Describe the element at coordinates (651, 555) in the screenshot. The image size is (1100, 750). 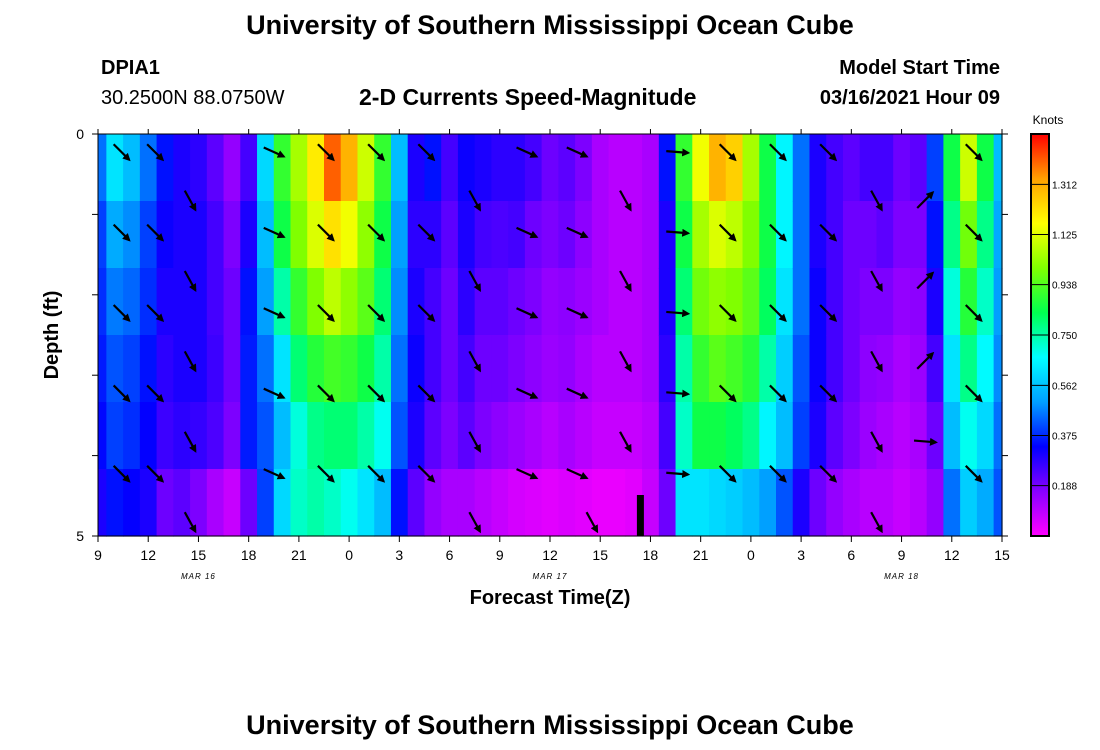
I see `x-tick-label: 18` at that location.